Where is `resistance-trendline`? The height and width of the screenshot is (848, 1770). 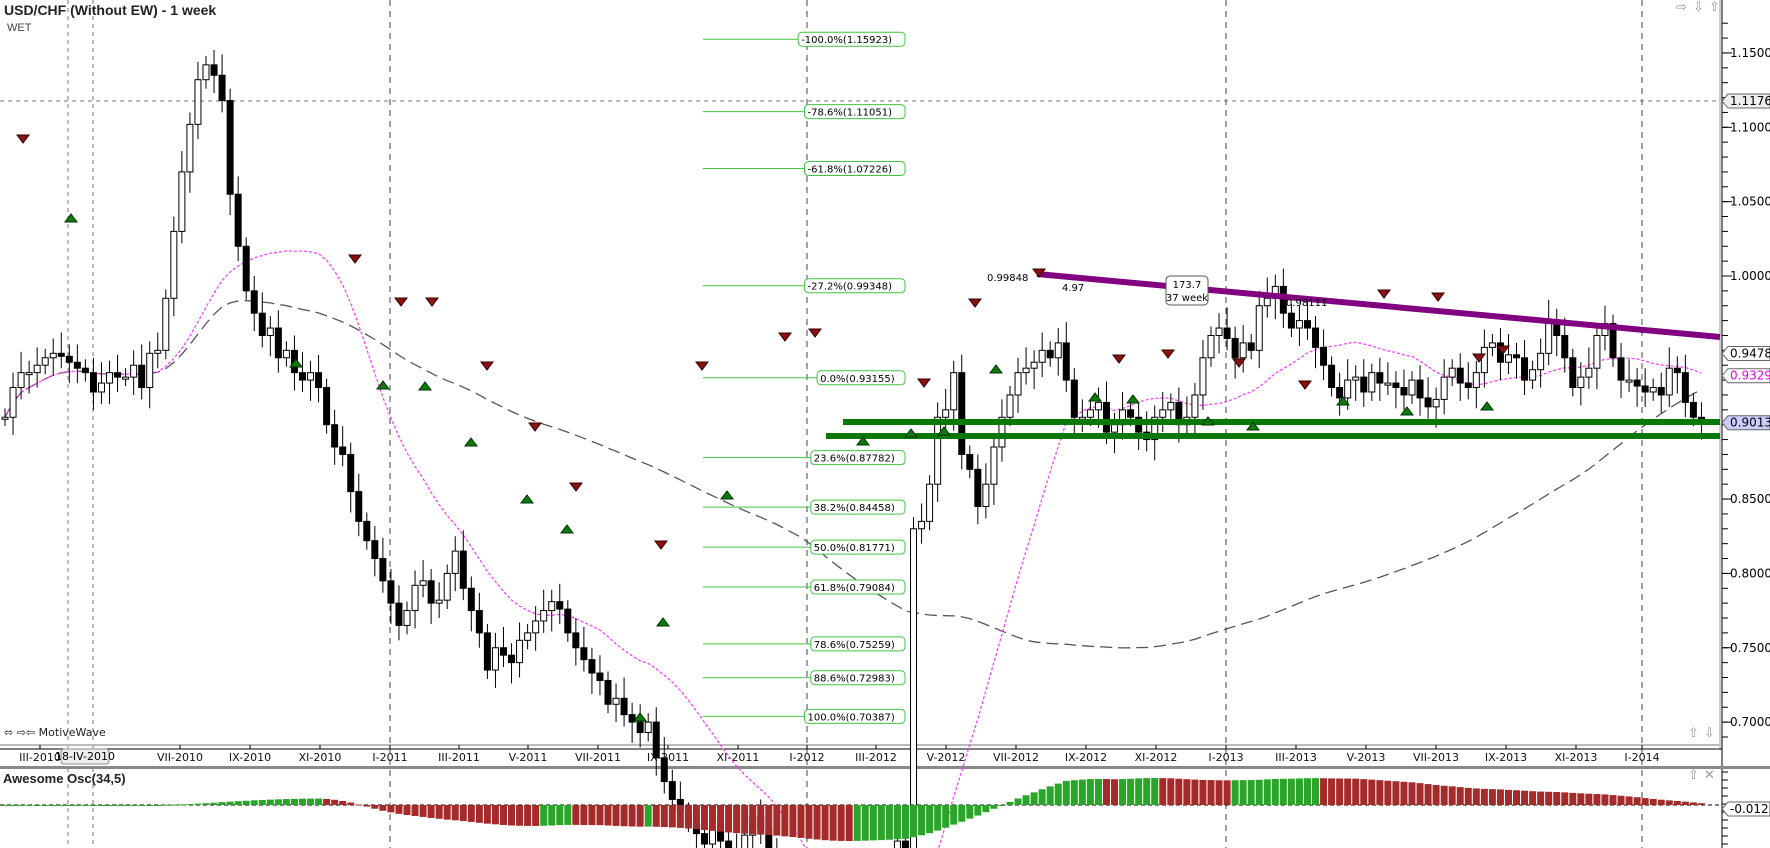 resistance-trendline is located at coordinates (1378, 305).